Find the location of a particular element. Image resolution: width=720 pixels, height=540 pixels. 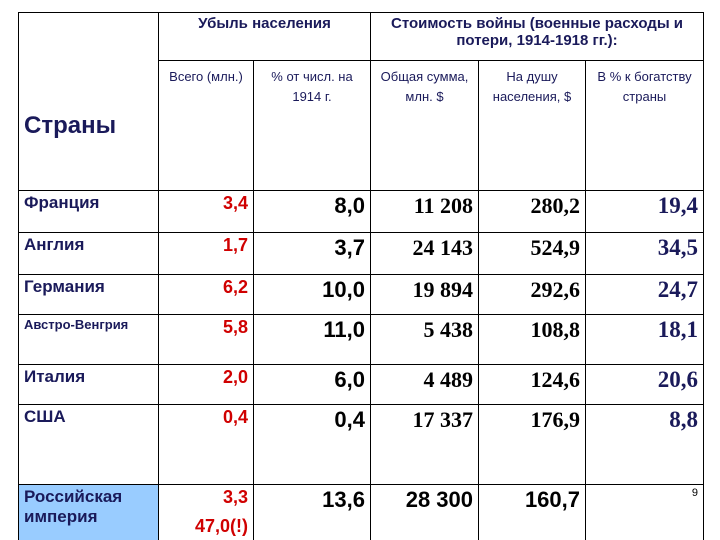

cell-text: 11 208 is located at coordinates (443, 205).